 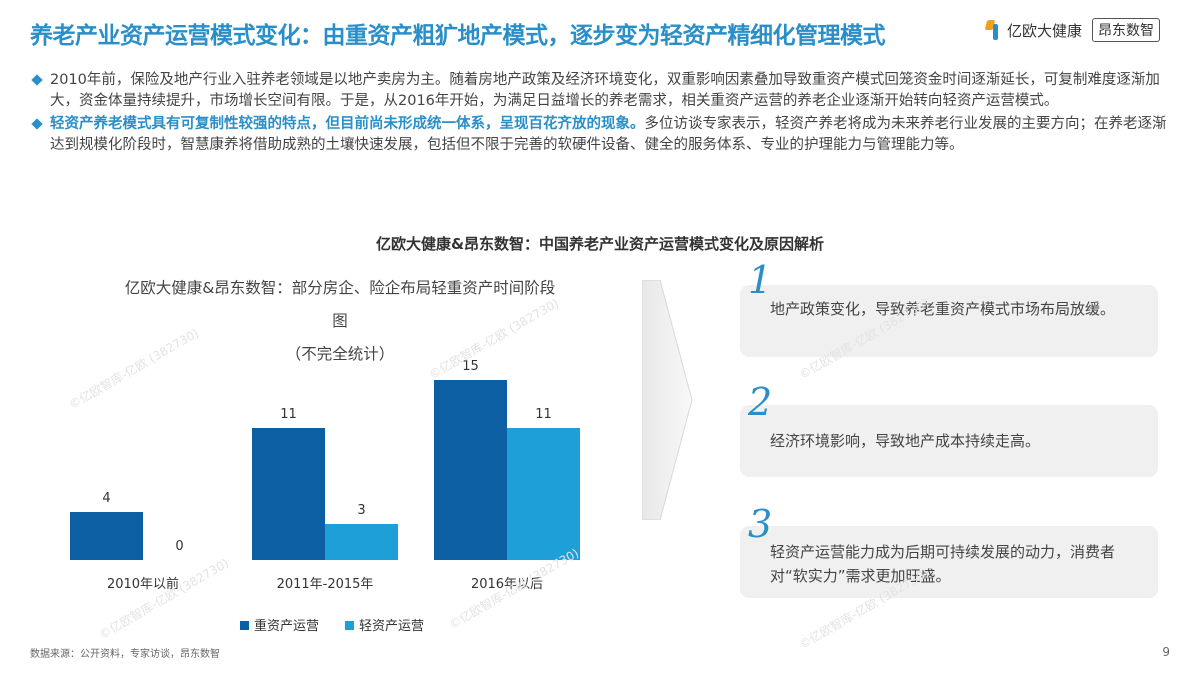 I want to click on data-source: 数据来源：公开资料，专家访谈，昂东数智, so click(x=125, y=654).